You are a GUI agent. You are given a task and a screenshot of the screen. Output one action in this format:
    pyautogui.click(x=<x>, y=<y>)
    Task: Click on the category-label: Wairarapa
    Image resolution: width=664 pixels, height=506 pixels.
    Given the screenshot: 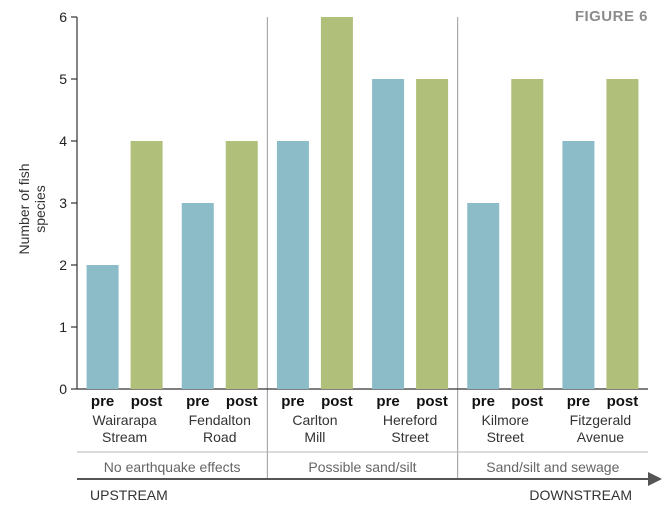 What is the action you would take?
    pyautogui.click(x=125, y=420)
    